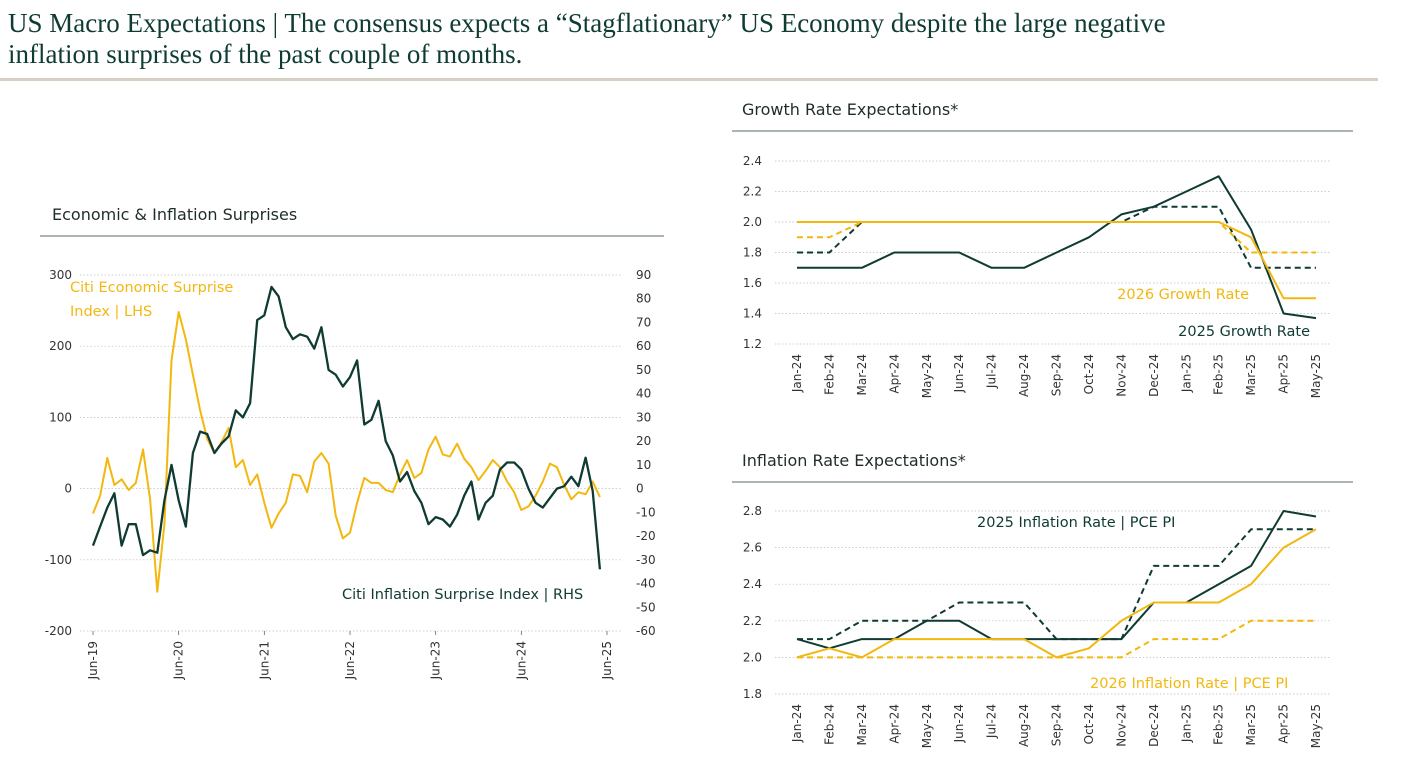  Describe the element at coordinates (264, 660) in the screenshot. I see `surprise-xtick-jun-21: Jun-21` at that location.